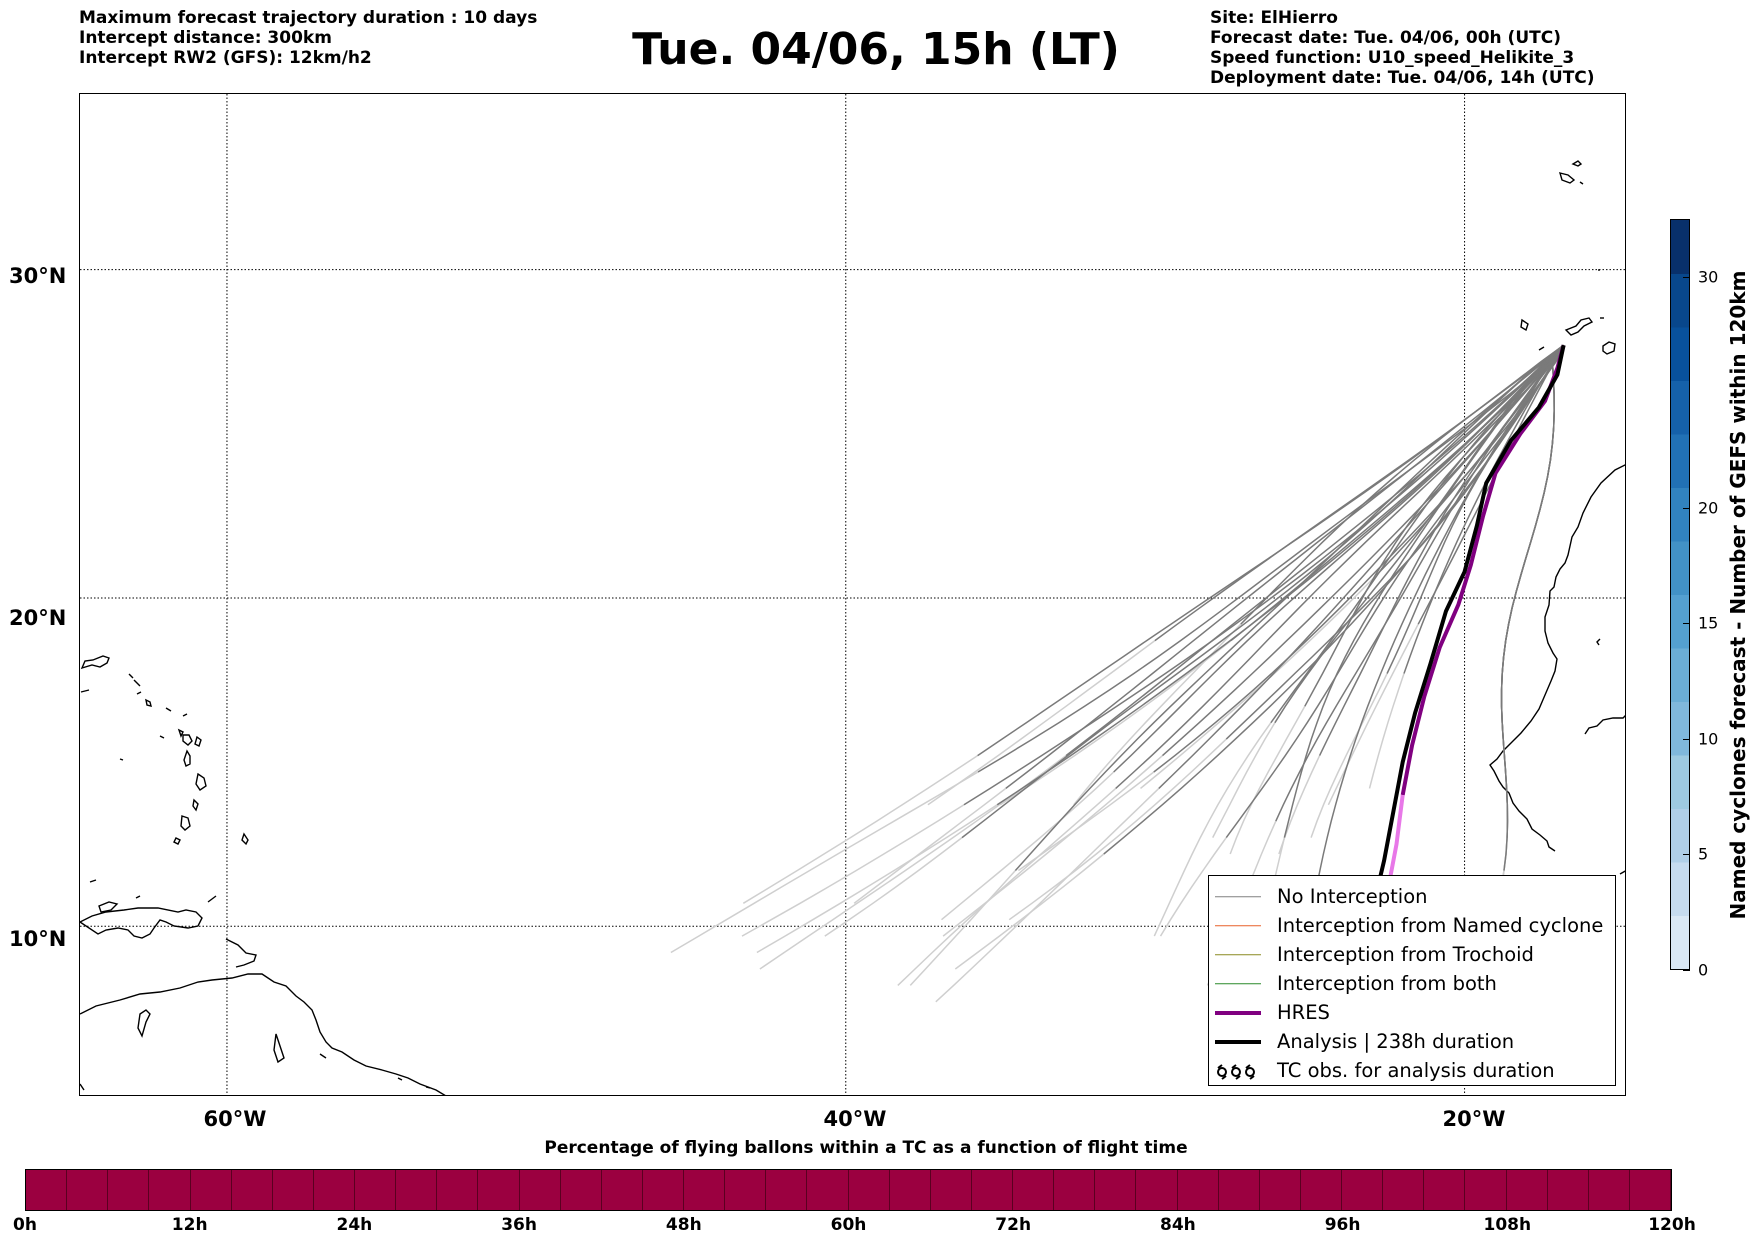 This screenshot has height=1241, width=1752. I want to click on legend-item-no-interception: No Interception, so click(1412, 896).